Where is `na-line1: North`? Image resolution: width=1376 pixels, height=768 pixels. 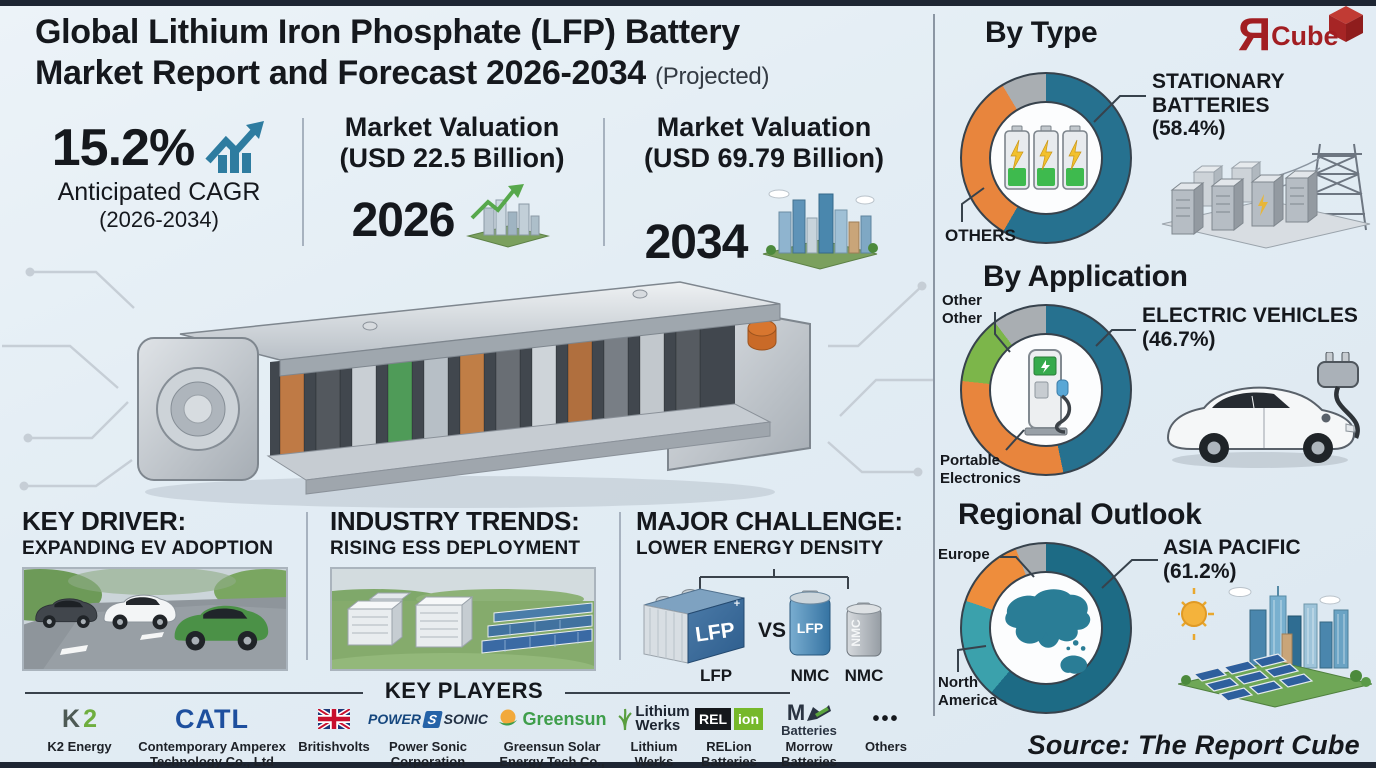
na-line1: North is located at coordinates (958, 682).